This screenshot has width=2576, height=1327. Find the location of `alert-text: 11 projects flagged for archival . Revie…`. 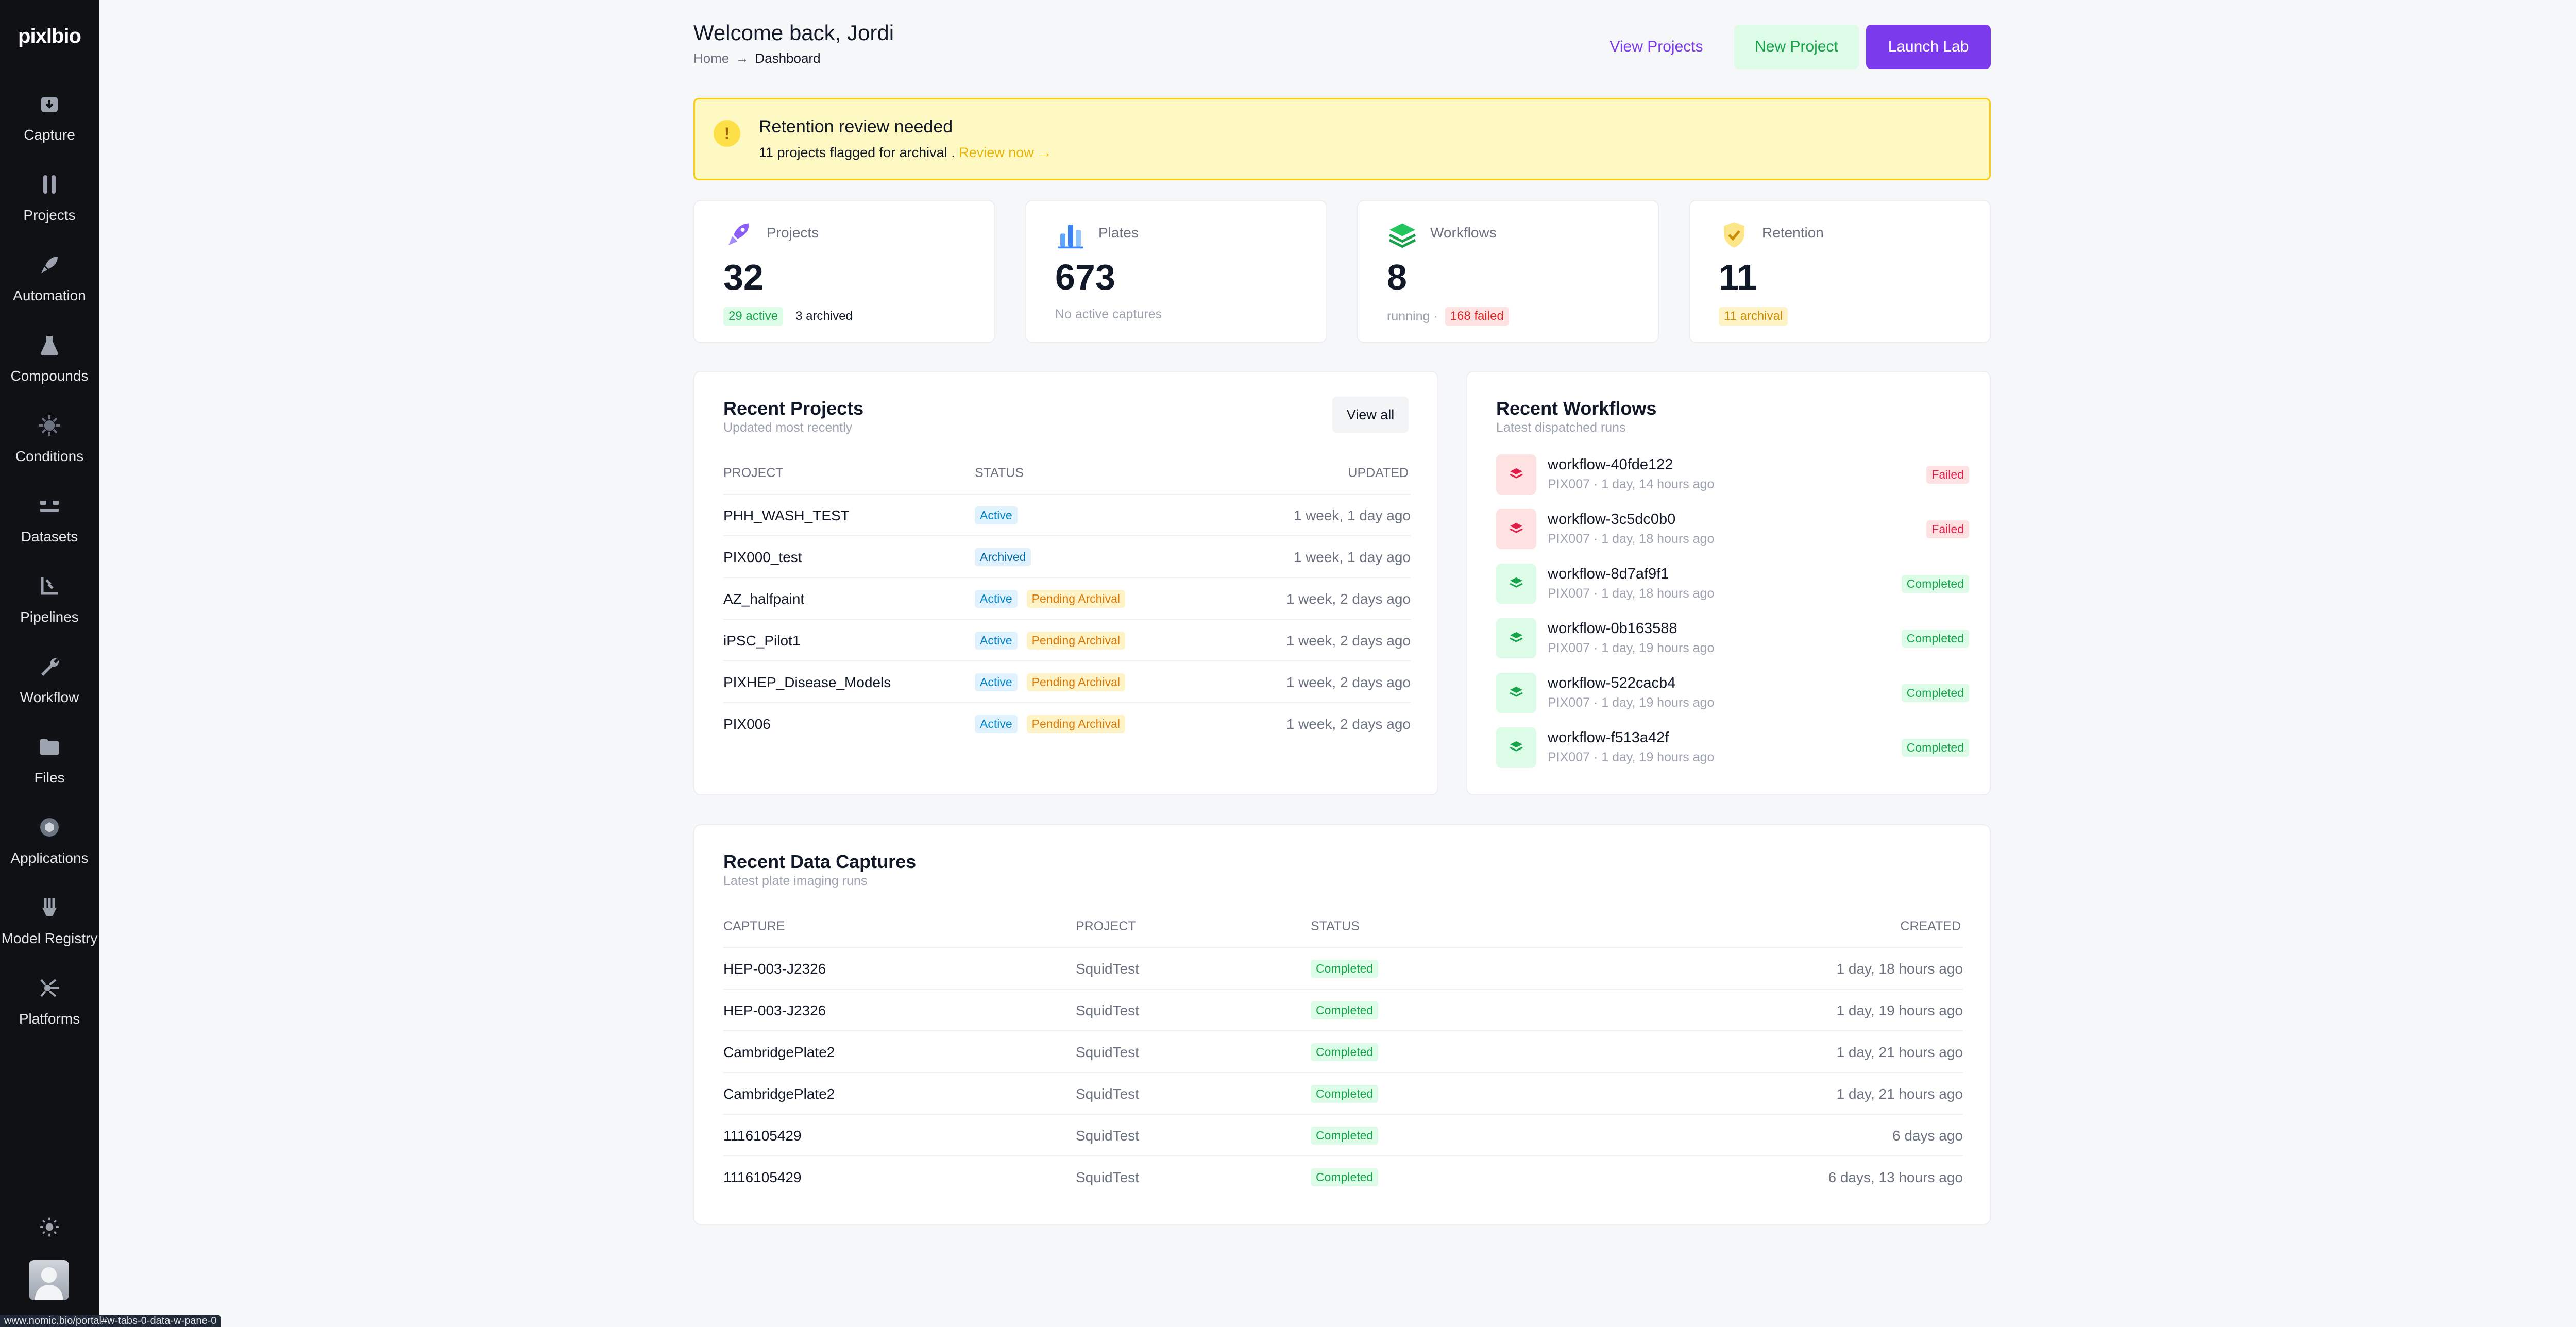

alert-text: 11 projects flagged for archival . Revie… is located at coordinates (905, 153).